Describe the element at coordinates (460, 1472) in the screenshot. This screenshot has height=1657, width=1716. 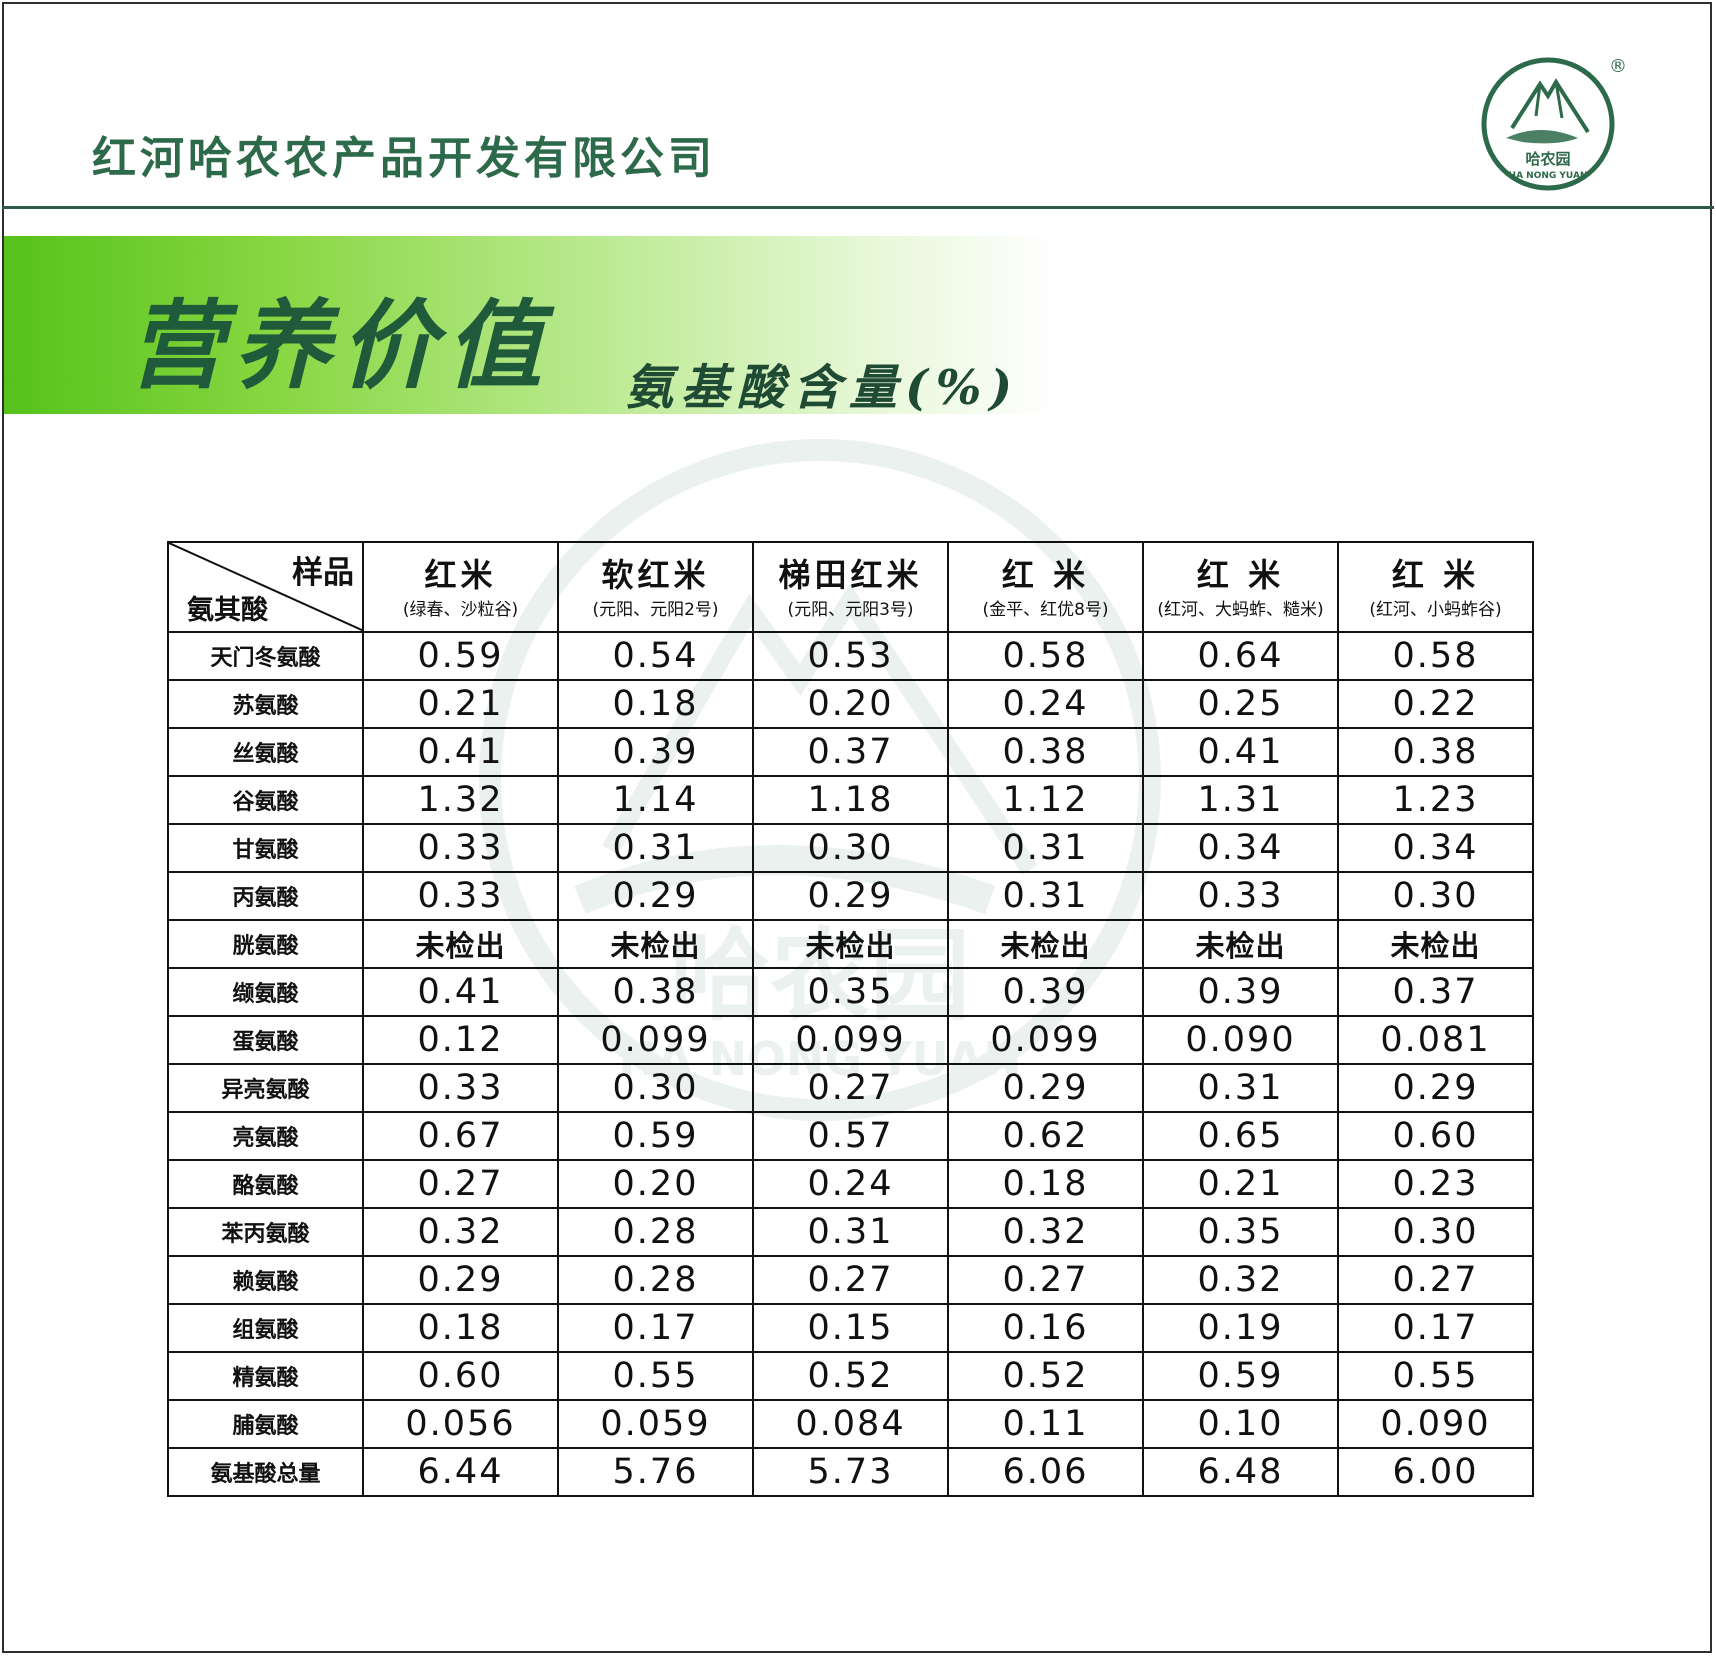
I see `value-cell: 6.44` at that location.